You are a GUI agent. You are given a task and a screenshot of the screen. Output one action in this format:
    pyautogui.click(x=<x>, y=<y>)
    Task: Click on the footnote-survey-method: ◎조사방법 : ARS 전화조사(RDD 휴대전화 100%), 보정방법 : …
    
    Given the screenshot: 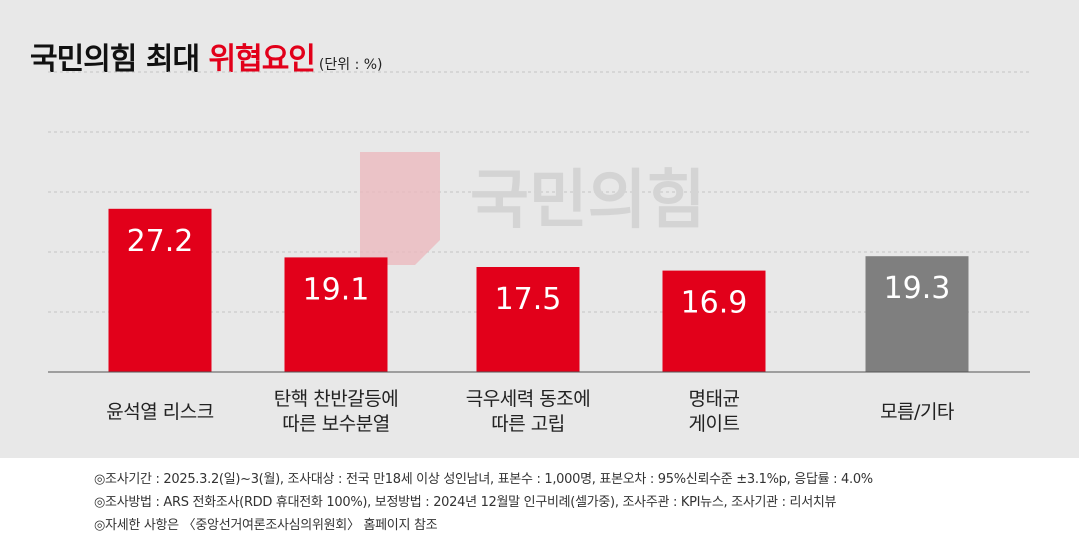 What is the action you would take?
    pyautogui.click(x=465, y=502)
    